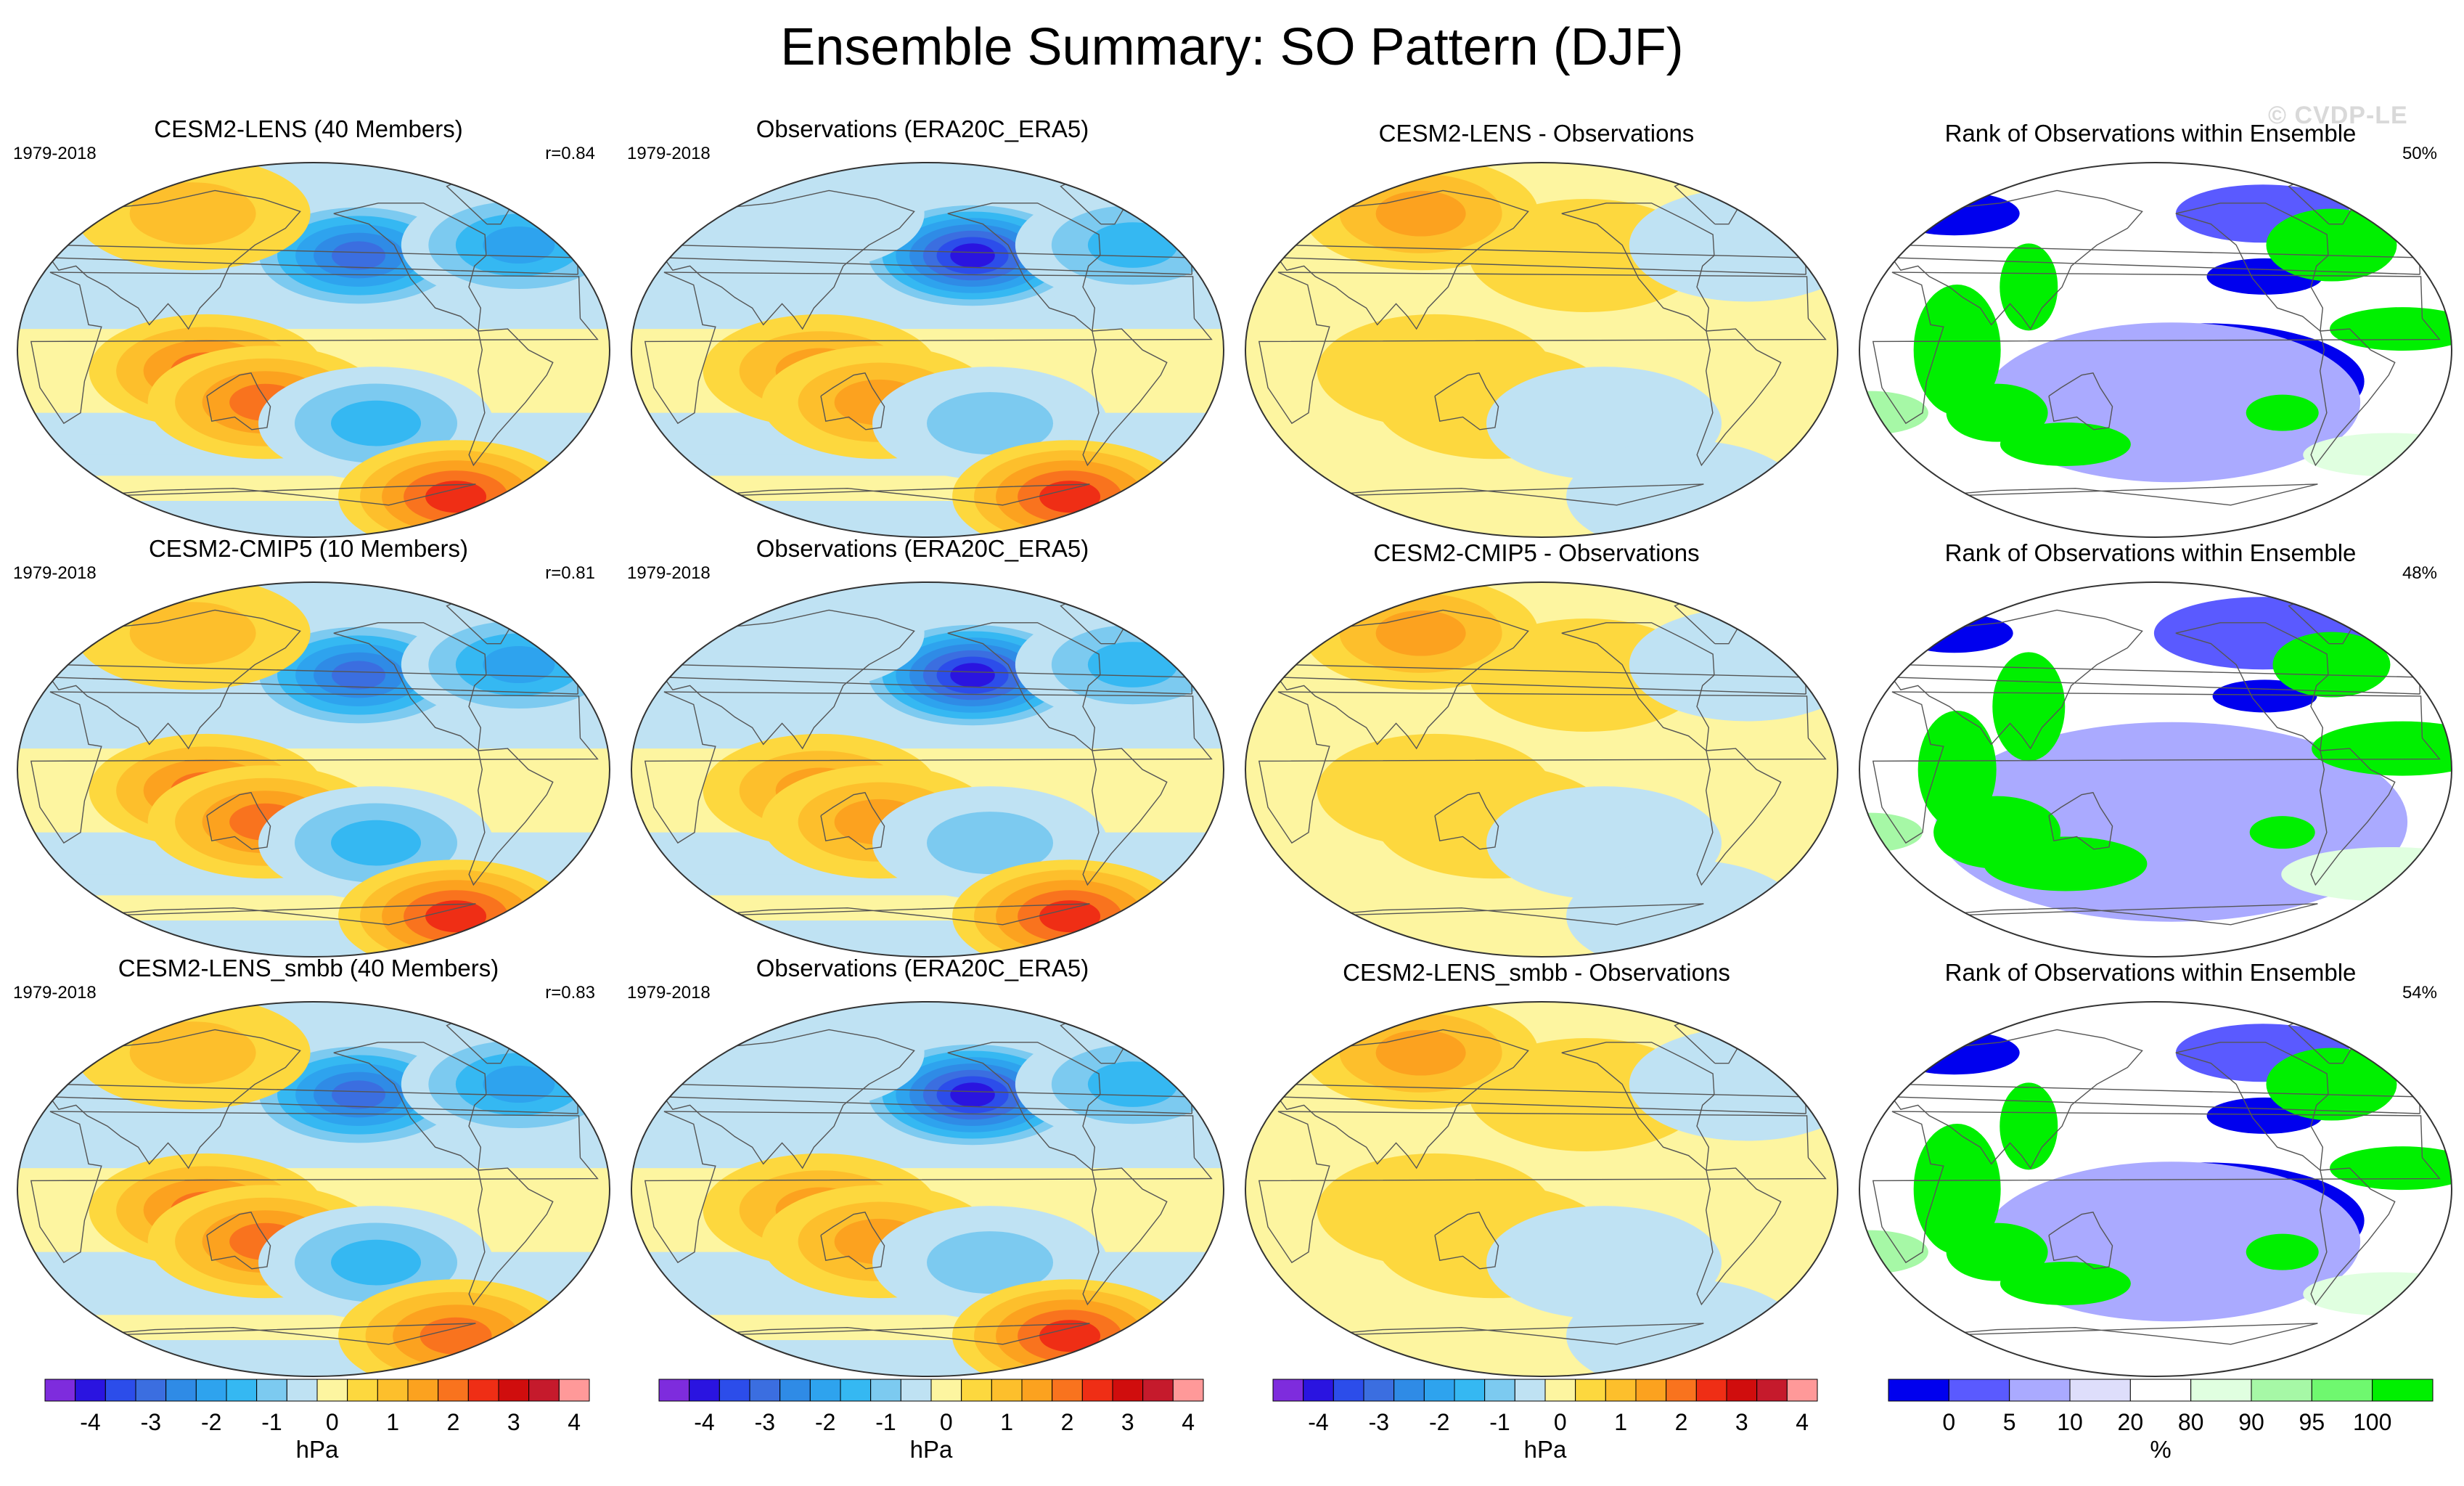  I want to click on panel-obs-row-1: Observations (ERA20C_ERA5) 1979-2018, so click(922, 324).